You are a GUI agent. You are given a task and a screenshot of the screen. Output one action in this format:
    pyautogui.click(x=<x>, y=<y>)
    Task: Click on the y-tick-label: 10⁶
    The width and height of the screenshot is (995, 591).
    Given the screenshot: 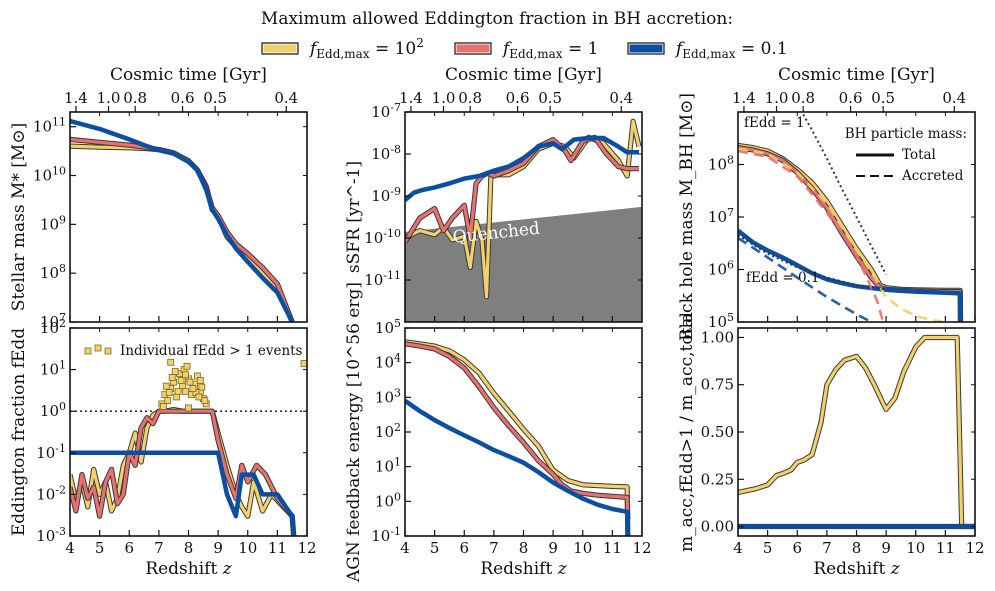 What is the action you would take?
    pyautogui.click(x=721, y=269)
    